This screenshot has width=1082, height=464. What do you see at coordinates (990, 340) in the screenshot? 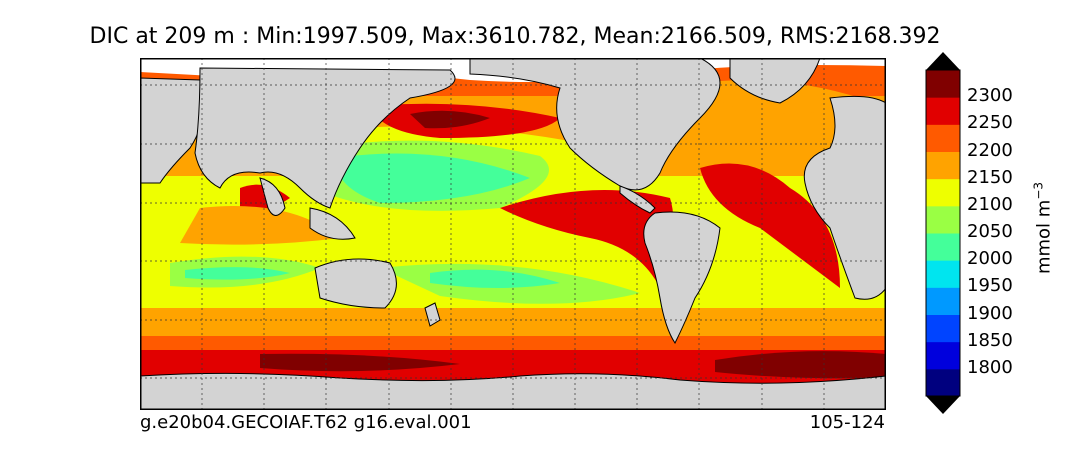
I see `colorbar-tick-label: 1850` at bounding box center [990, 340].